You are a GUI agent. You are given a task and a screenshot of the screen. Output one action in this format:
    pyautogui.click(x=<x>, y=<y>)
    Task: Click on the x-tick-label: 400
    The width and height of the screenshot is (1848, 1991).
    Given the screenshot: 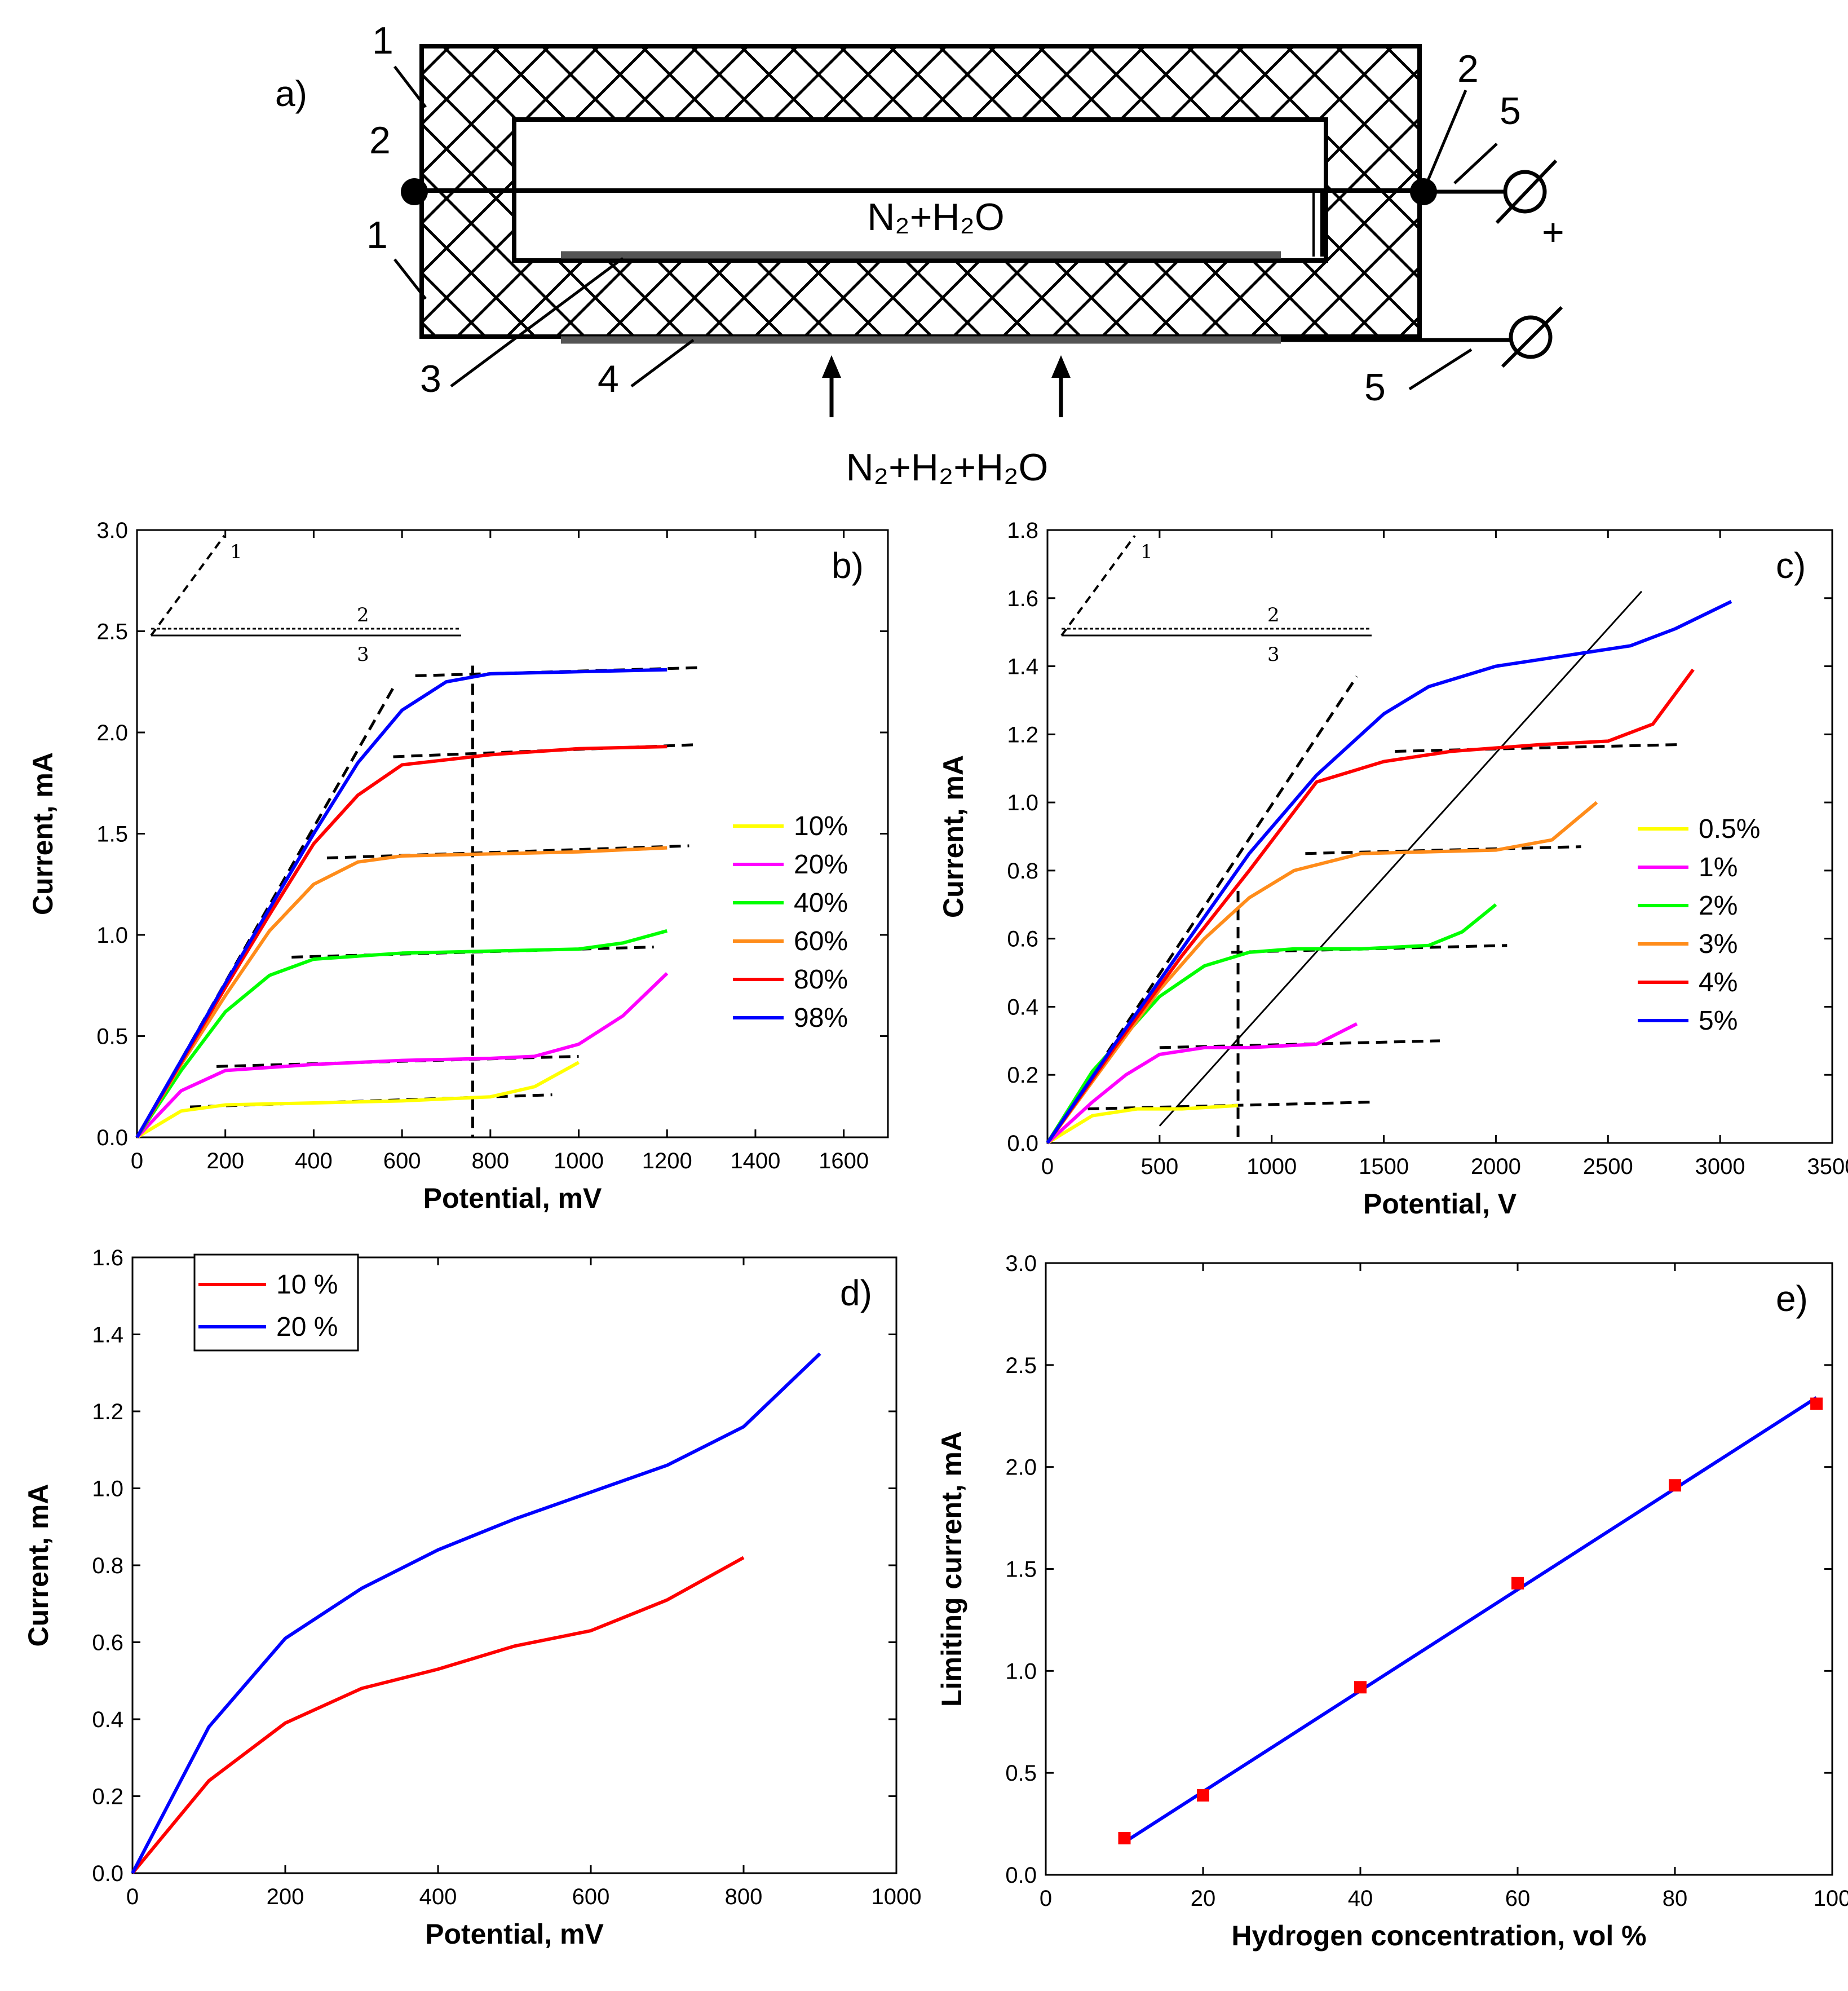 What is the action you would take?
    pyautogui.click(x=438, y=1896)
    